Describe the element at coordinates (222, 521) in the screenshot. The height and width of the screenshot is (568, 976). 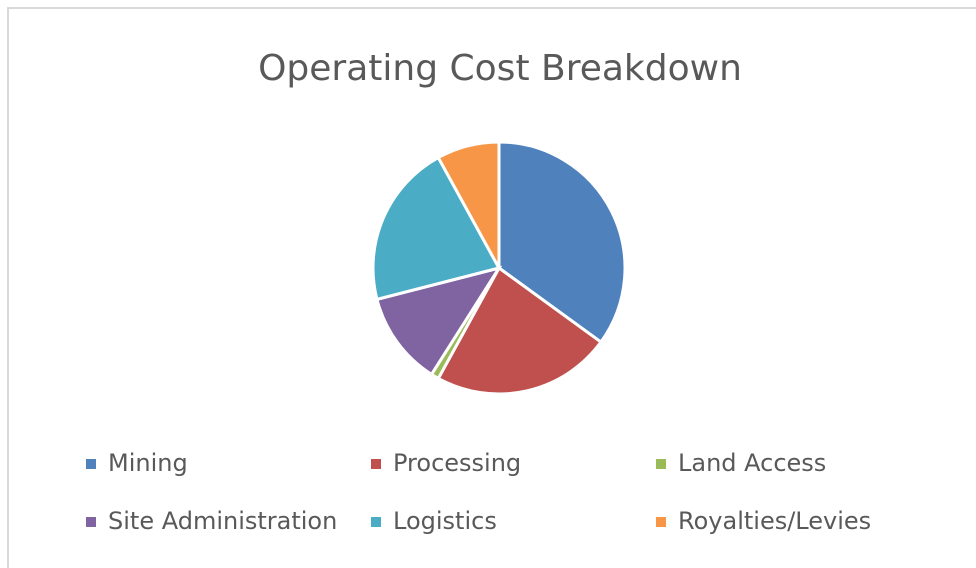
I see `legend-label: Site Administration` at that location.